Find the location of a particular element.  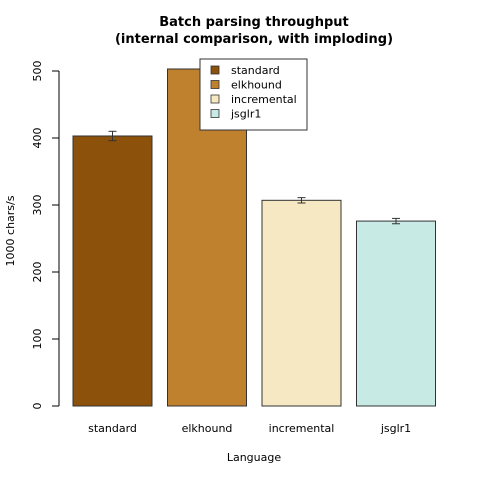

legend-label: standard is located at coordinates (255, 70).